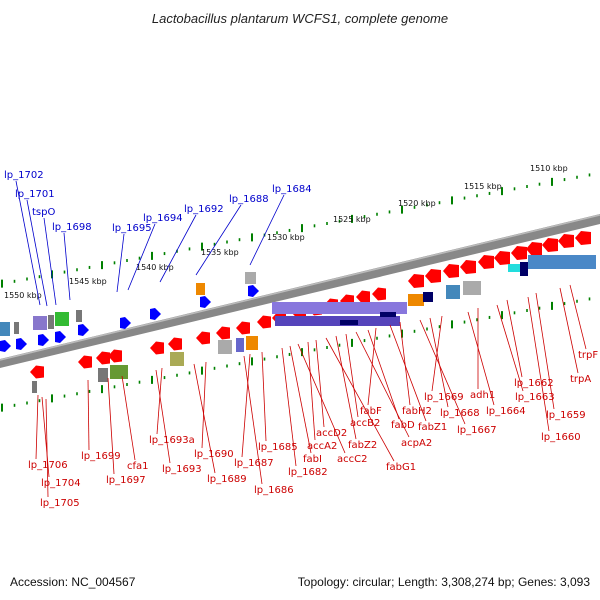 This screenshot has width=600, height=600. Describe the element at coordinates (60, 503) in the screenshot. I see `label-lp-1705: lp_1705` at that location.